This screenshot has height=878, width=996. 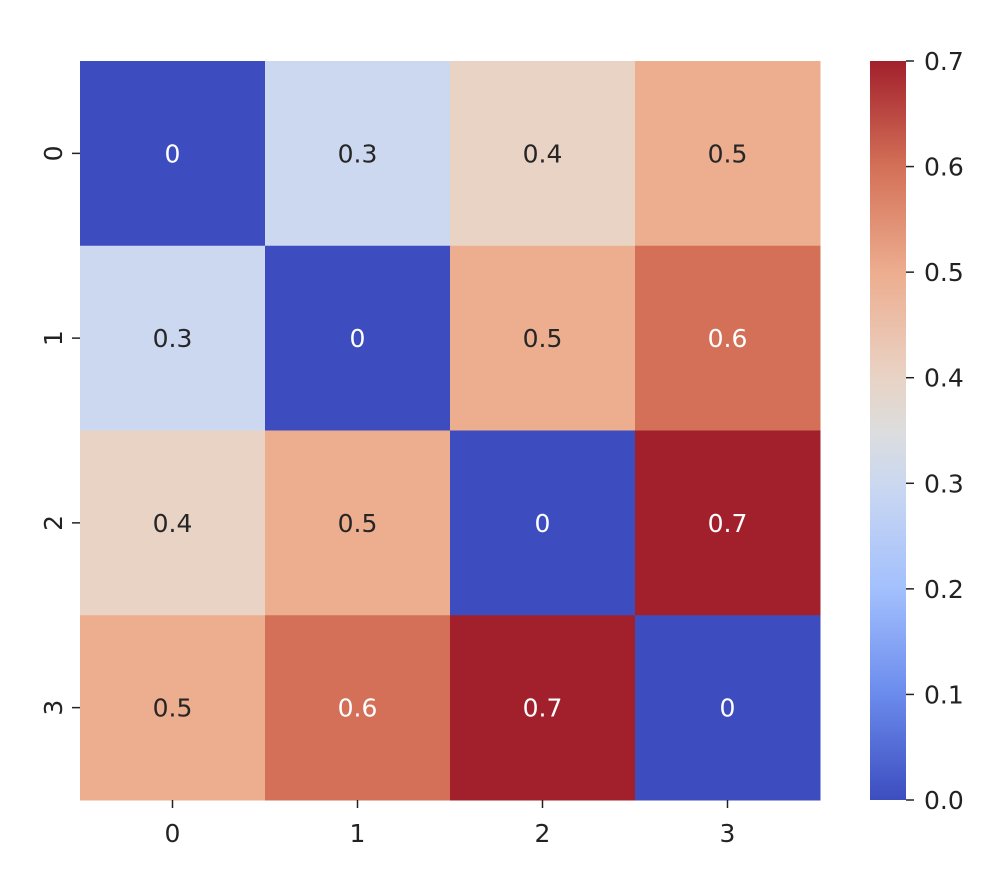 I want to click on y-tick-label: 1, so click(x=53, y=338).